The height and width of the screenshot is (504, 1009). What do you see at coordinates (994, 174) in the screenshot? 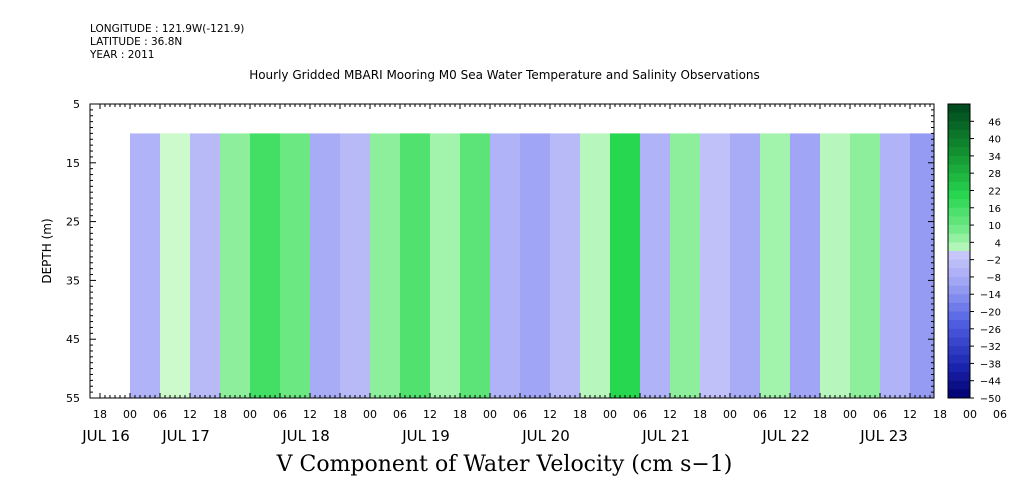
I see `colorbar-label: 28` at bounding box center [994, 174].